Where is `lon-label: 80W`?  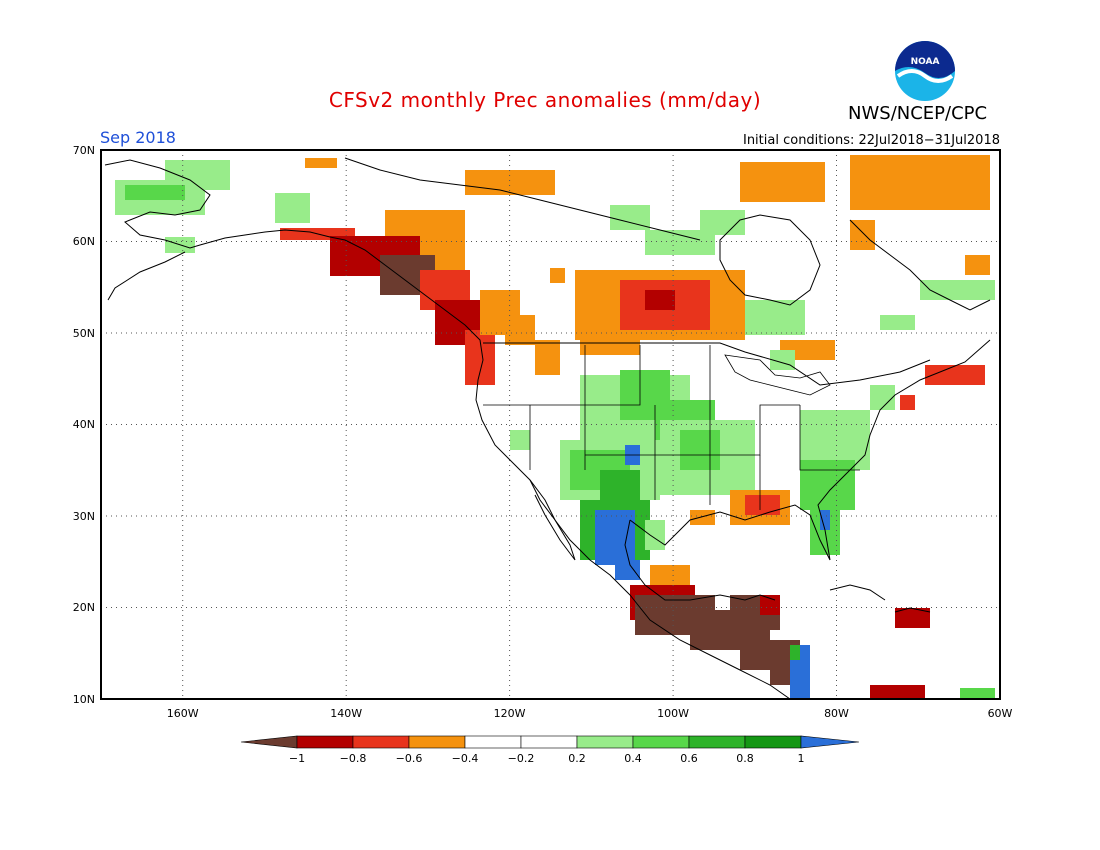 lon-label: 80W is located at coordinates (836, 713).